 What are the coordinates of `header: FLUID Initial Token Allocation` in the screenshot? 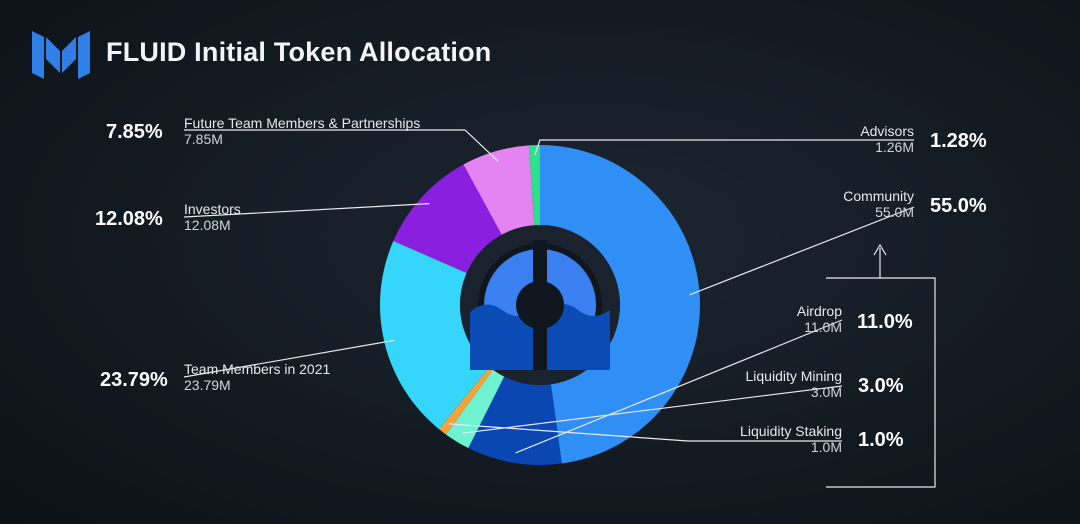 It's located at (261, 52).